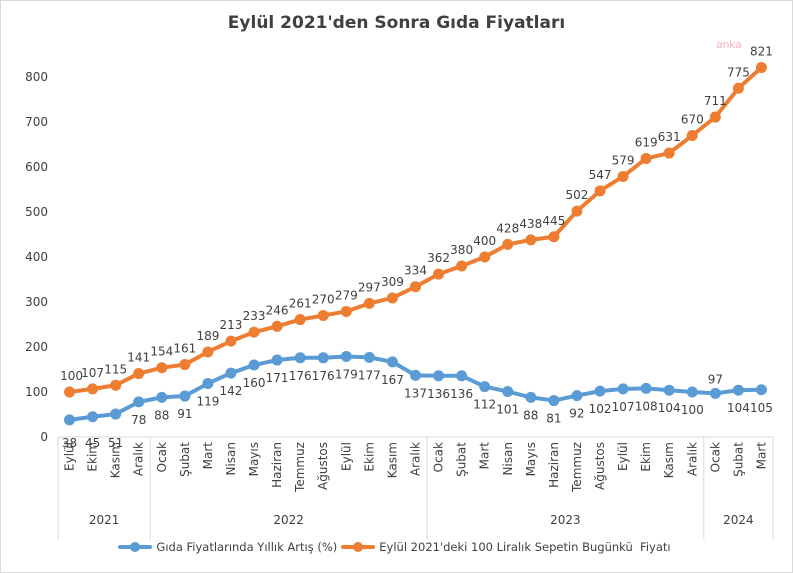 Image resolution: width=793 pixels, height=573 pixels. Describe the element at coordinates (207, 336) in the screenshot. I see `data-label: 189` at that location.